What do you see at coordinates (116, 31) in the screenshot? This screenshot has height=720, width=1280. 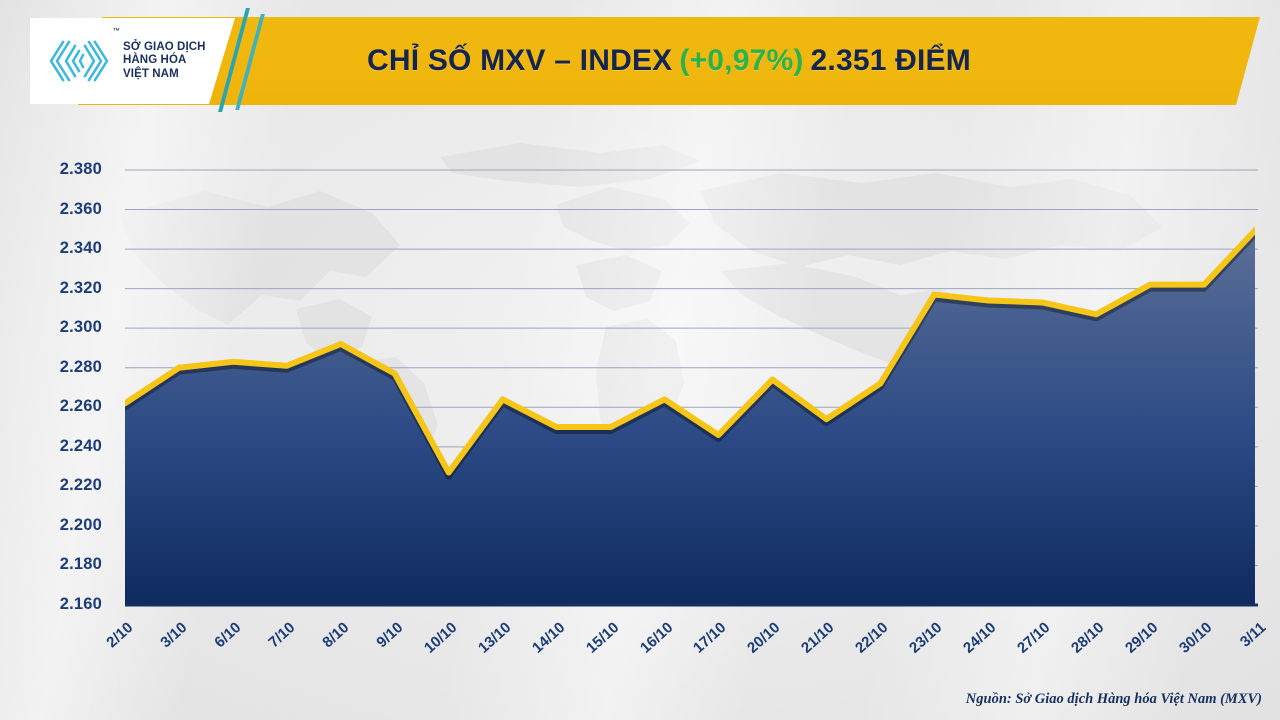 I see `trademark-symbol: ™` at bounding box center [116, 31].